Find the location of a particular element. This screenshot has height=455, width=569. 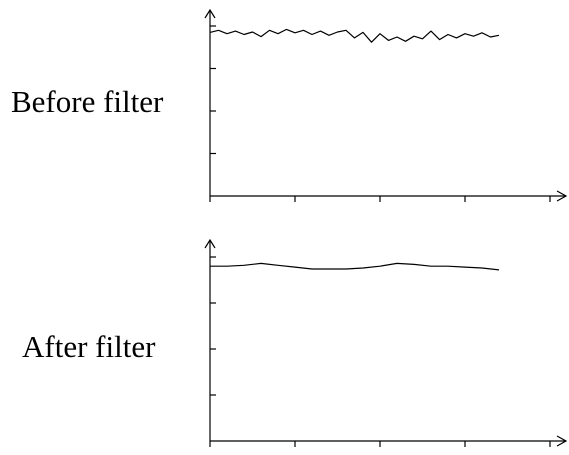

chart-title: After filter is located at coordinates (89, 346).